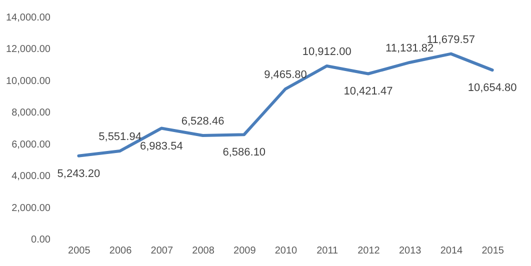 The height and width of the screenshot is (266, 531). Describe the element at coordinates (161, 146) in the screenshot. I see `data-label: 6,983.54` at that location.